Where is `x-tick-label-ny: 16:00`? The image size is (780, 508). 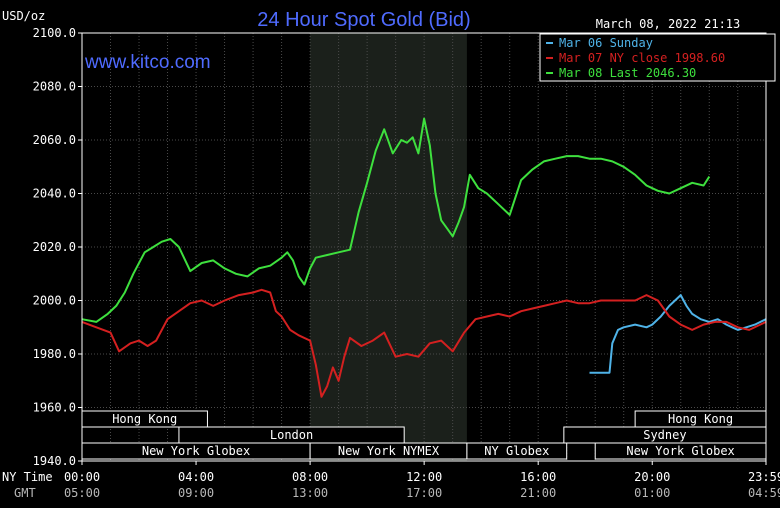
x-tick-label-ny: 16:00 is located at coordinates (538, 477).